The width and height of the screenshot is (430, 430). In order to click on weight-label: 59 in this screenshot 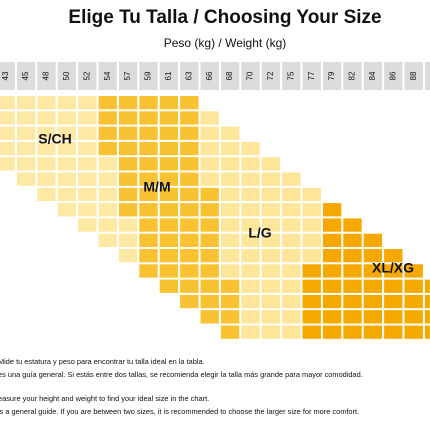, I will do `click(148, 75)`.